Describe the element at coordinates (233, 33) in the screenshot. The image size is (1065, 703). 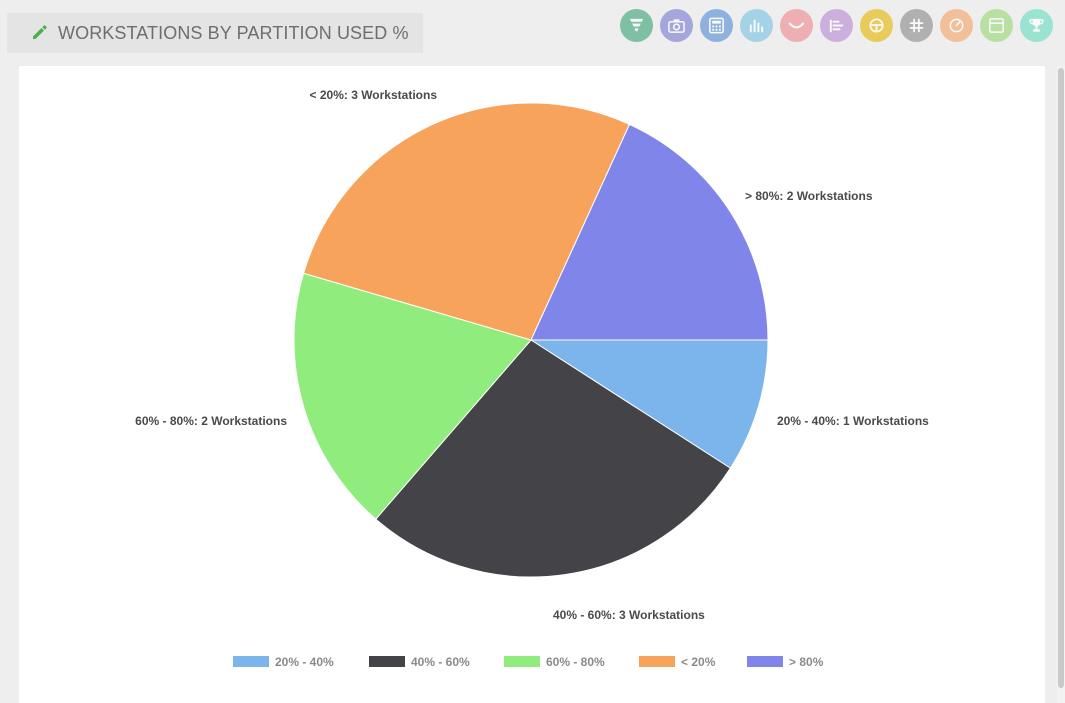
I see `chart-title: WORKSTATIONS BY PARTITION USED %` at that location.